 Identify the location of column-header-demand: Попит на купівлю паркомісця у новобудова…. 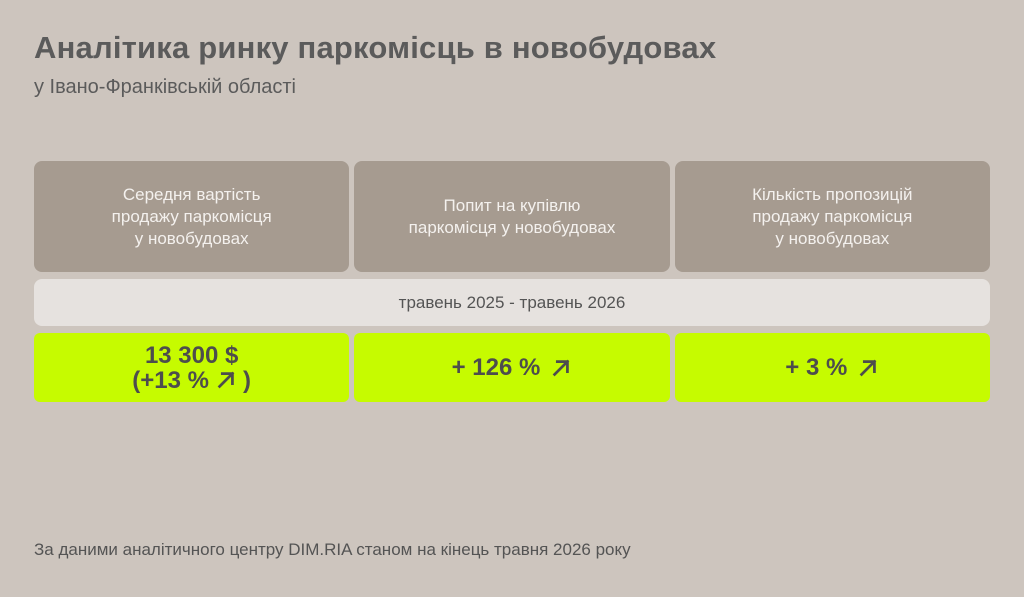
(512, 216).